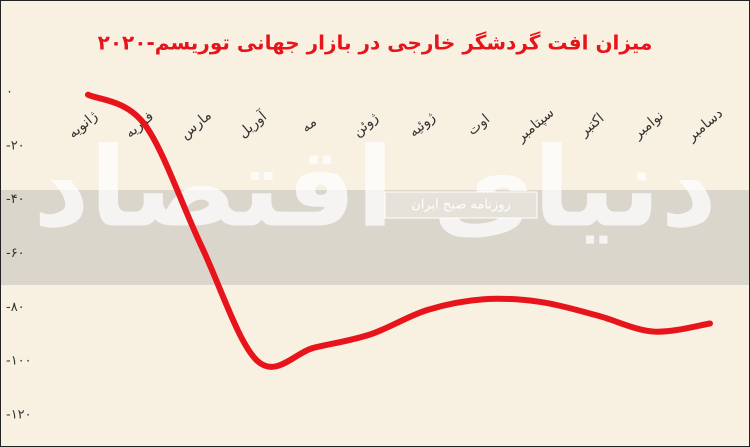 The height and width of the screenshot is (447, 750). Describe the element at coordinates (15, 145) in the screenshot. I see `y-tick-label: -۲۰` at that location.